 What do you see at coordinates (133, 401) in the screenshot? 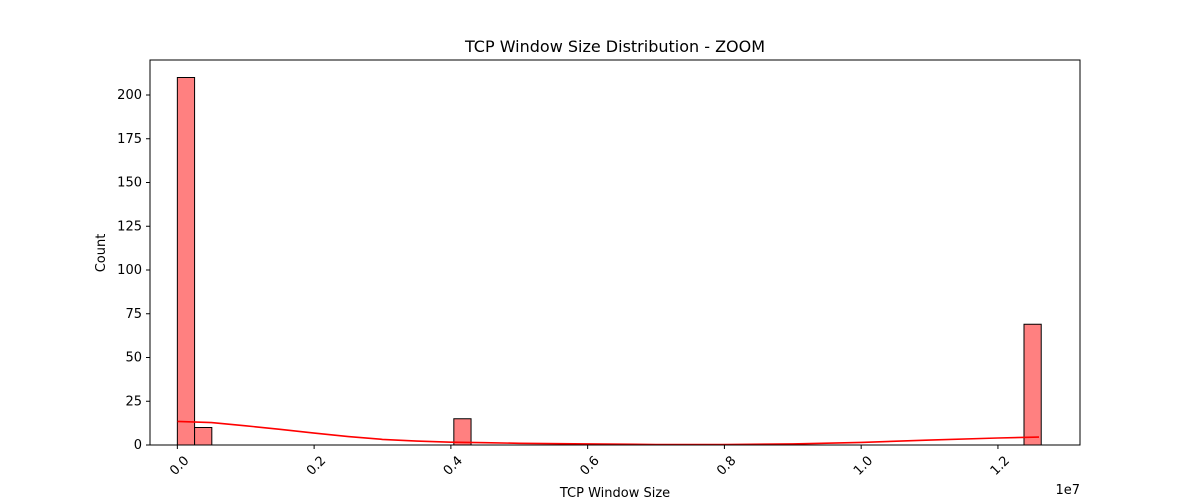
I see `y-tick-label: 25` at bounding box center [133, 401].